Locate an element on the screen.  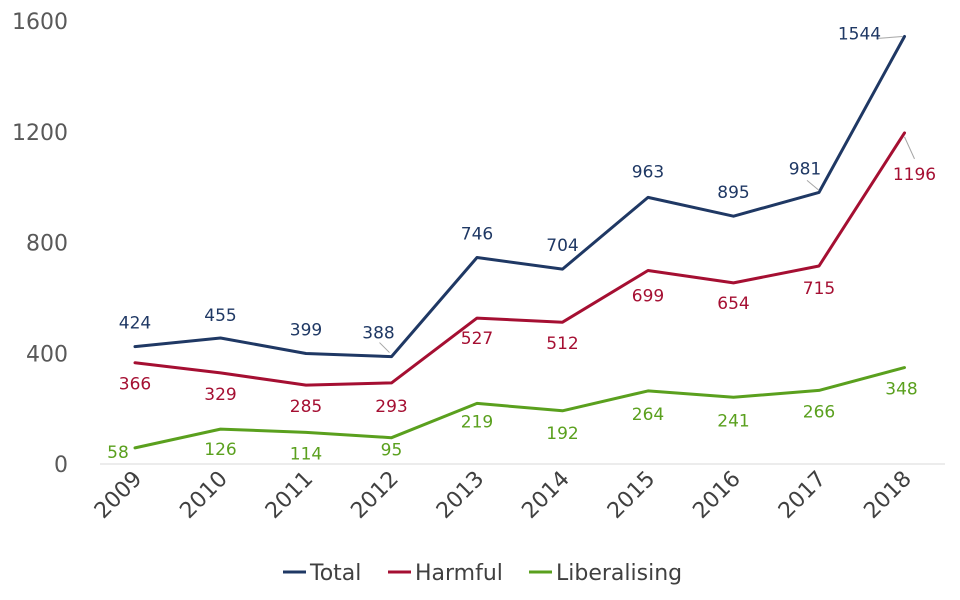
x-axis: 2009 2010 2011 2012 2013 2014 2015 2016 2017 2018 is located at coordinates (503, 495).